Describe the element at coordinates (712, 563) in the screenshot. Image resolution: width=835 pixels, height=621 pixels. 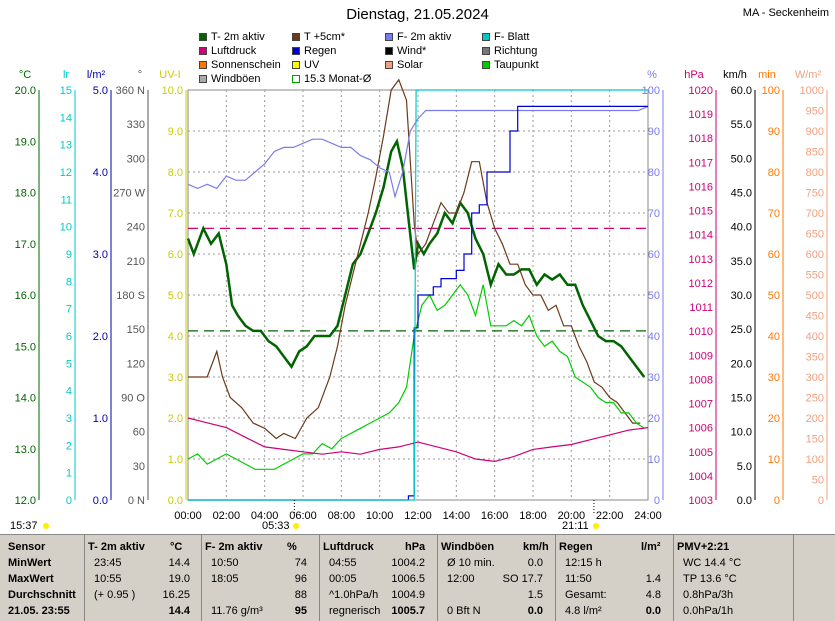
I see `summary-cell-note: WC 14.4 °C` at that location.